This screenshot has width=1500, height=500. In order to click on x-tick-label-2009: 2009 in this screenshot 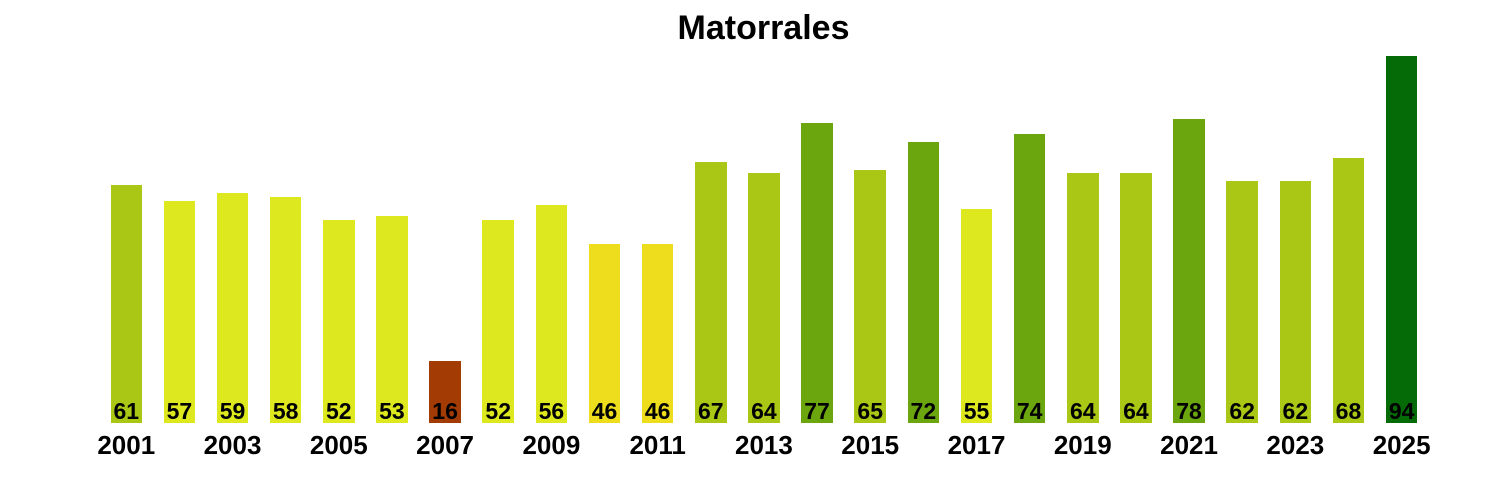, I will do `click(551, 445)`.